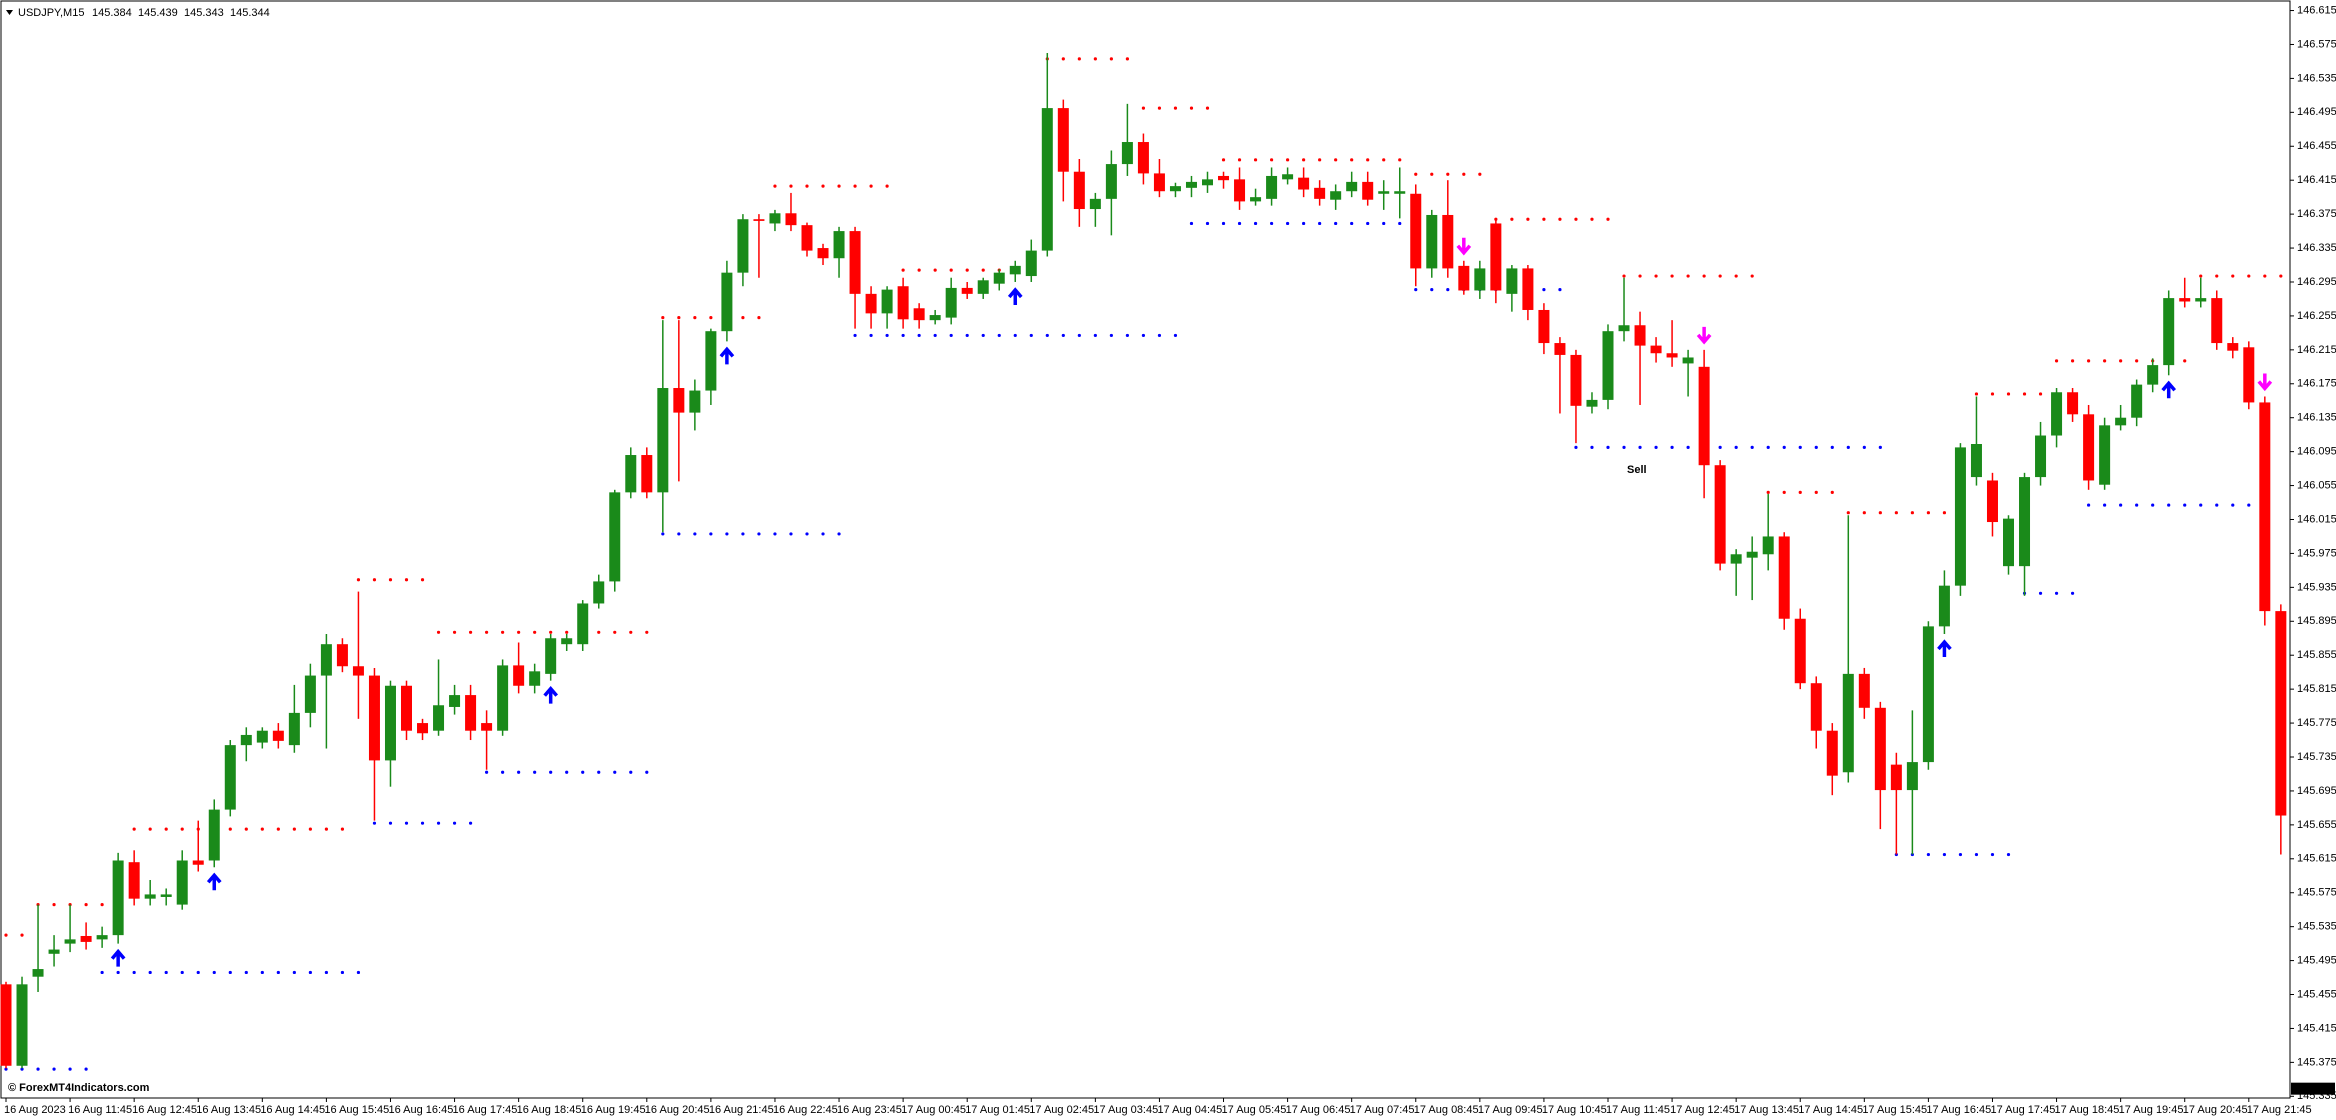 This screenshot has width=2336, height=1120. What do you see at coordinates (1318, 1110) in the screenshot?
I see `x-tick-label: 17 Aug 06:45` at bounding box center [1318, 1110].